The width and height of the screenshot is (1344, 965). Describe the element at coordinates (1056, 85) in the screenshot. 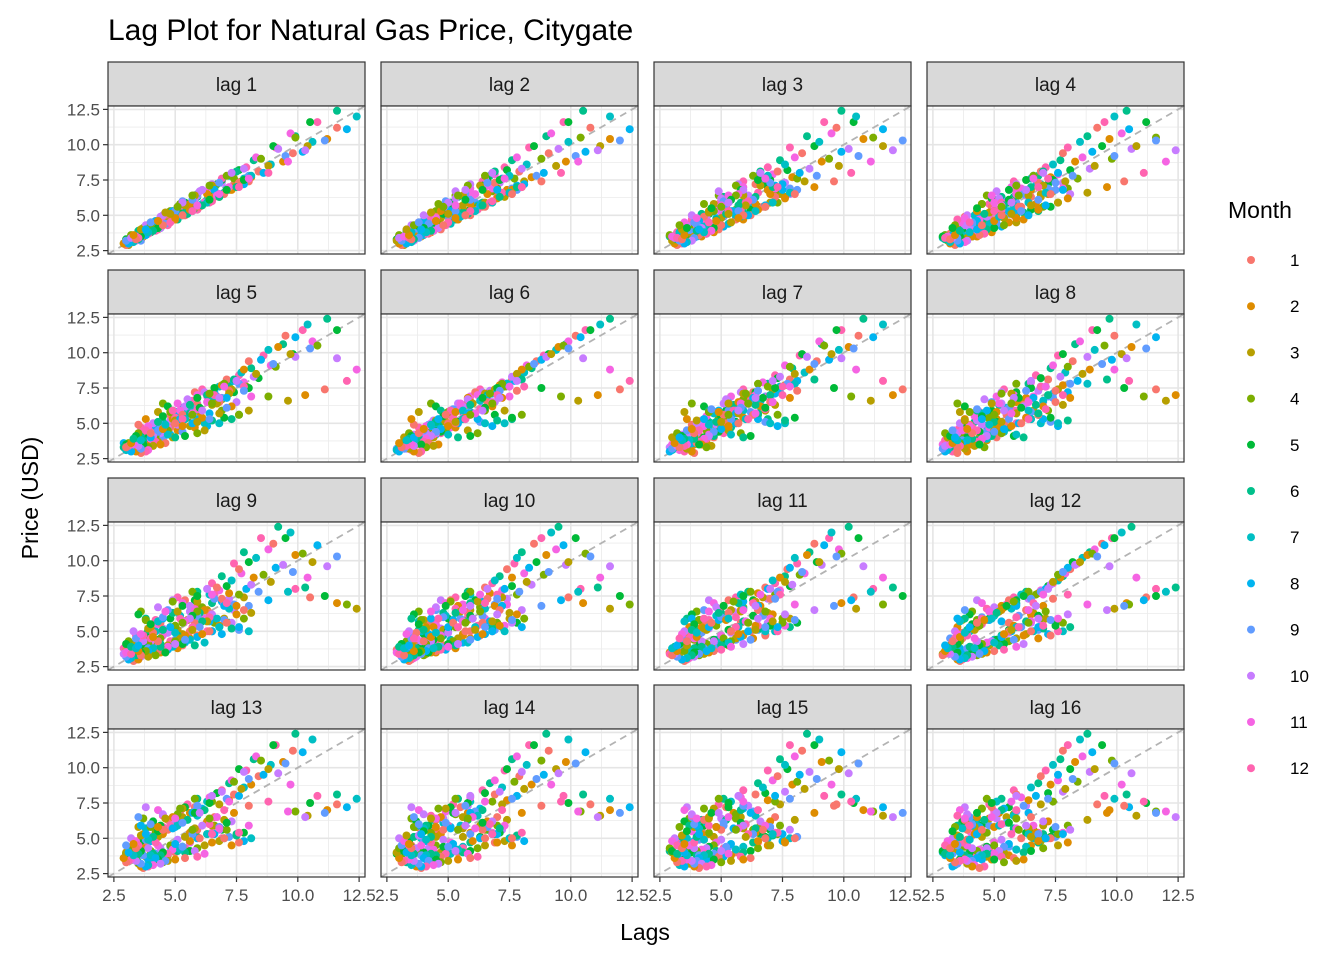

I see `facet-strip-label: lag 4` at that location.